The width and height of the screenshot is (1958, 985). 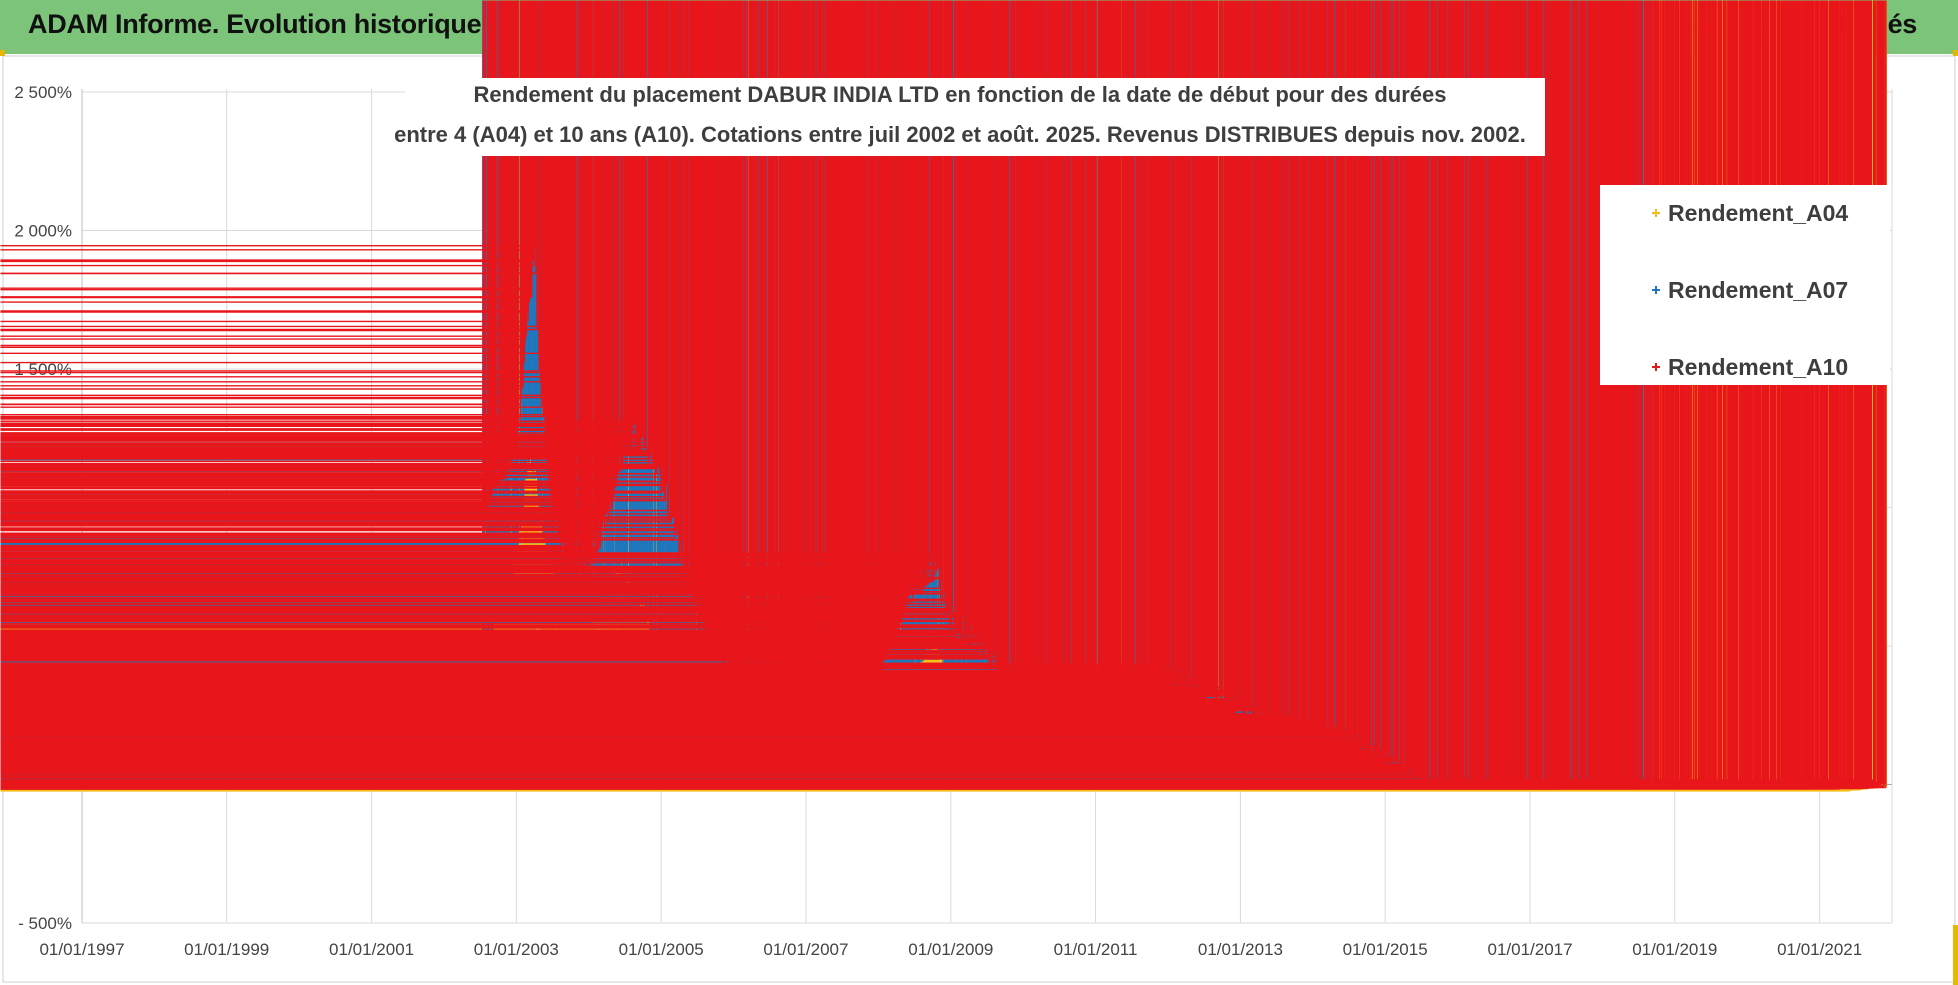 What do you see at coordinates (1385, 949) in the screenshot?
I see `x-tick-label: 01/01/2015` at bounding box center [1385, 949].